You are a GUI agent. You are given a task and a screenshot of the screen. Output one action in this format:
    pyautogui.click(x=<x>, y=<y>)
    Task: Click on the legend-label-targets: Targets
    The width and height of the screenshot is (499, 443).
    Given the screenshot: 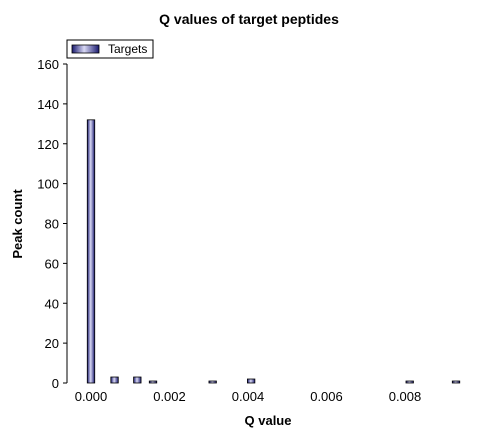 What is the action you would take?
    pyautogui.click(x=127, y=49)
    